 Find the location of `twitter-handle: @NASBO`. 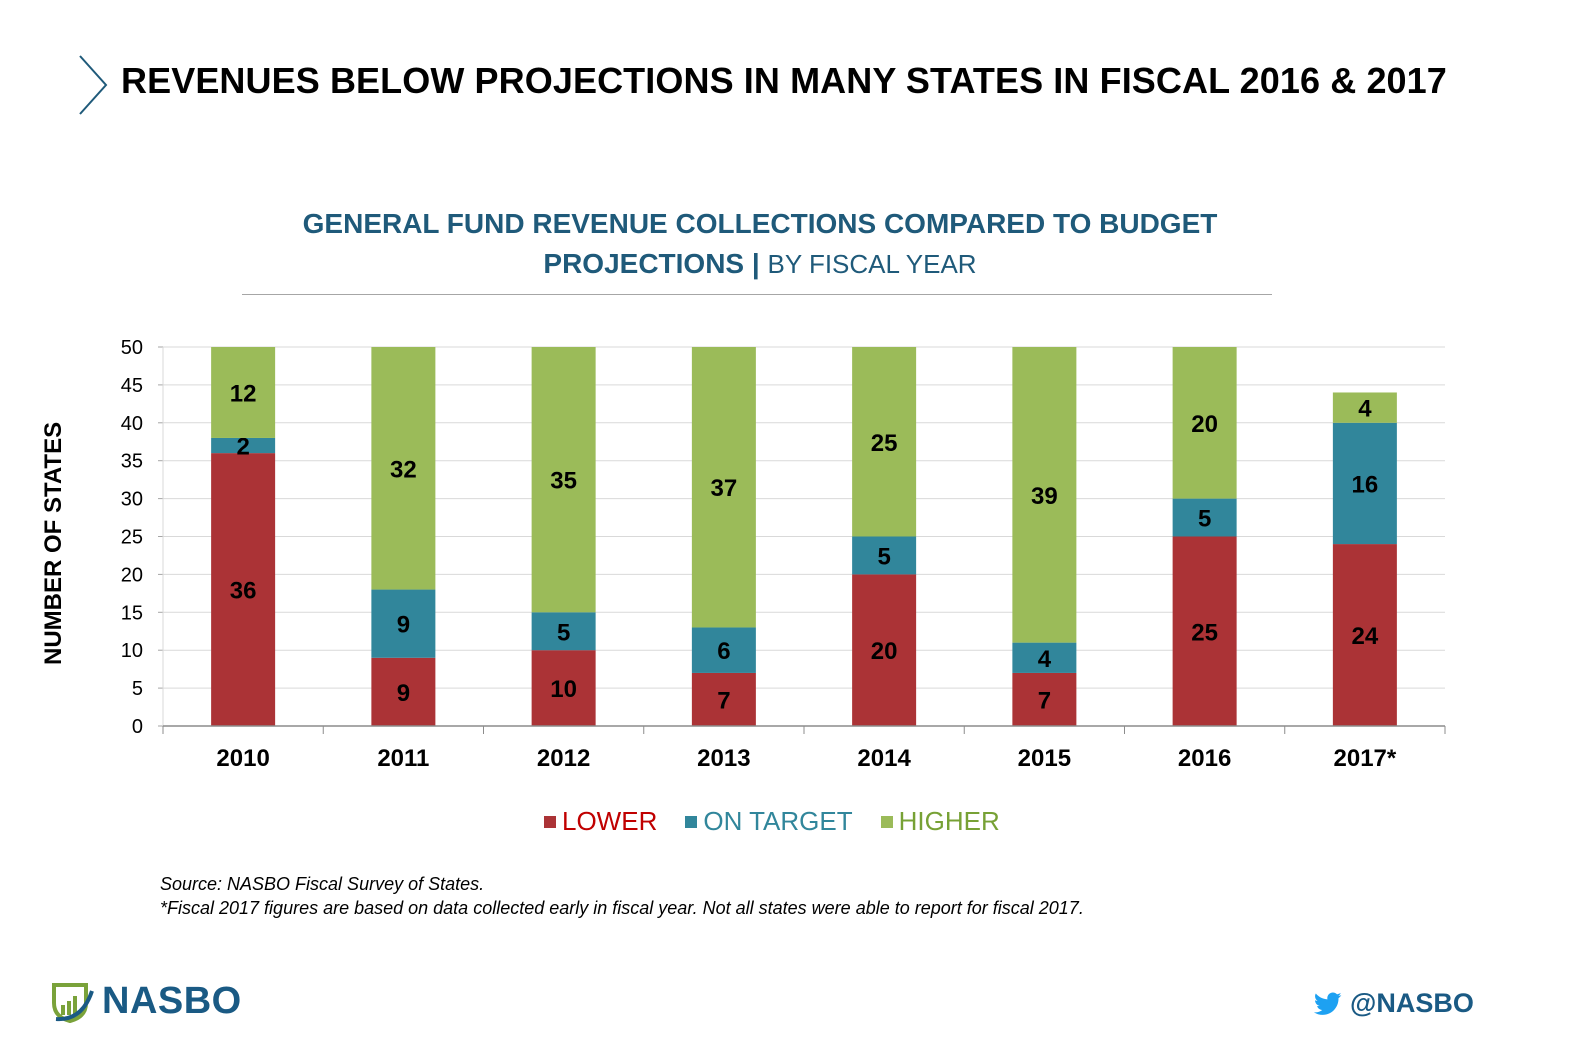

twitter-handle: @NASBO is located at coordinates (1412, 1003).